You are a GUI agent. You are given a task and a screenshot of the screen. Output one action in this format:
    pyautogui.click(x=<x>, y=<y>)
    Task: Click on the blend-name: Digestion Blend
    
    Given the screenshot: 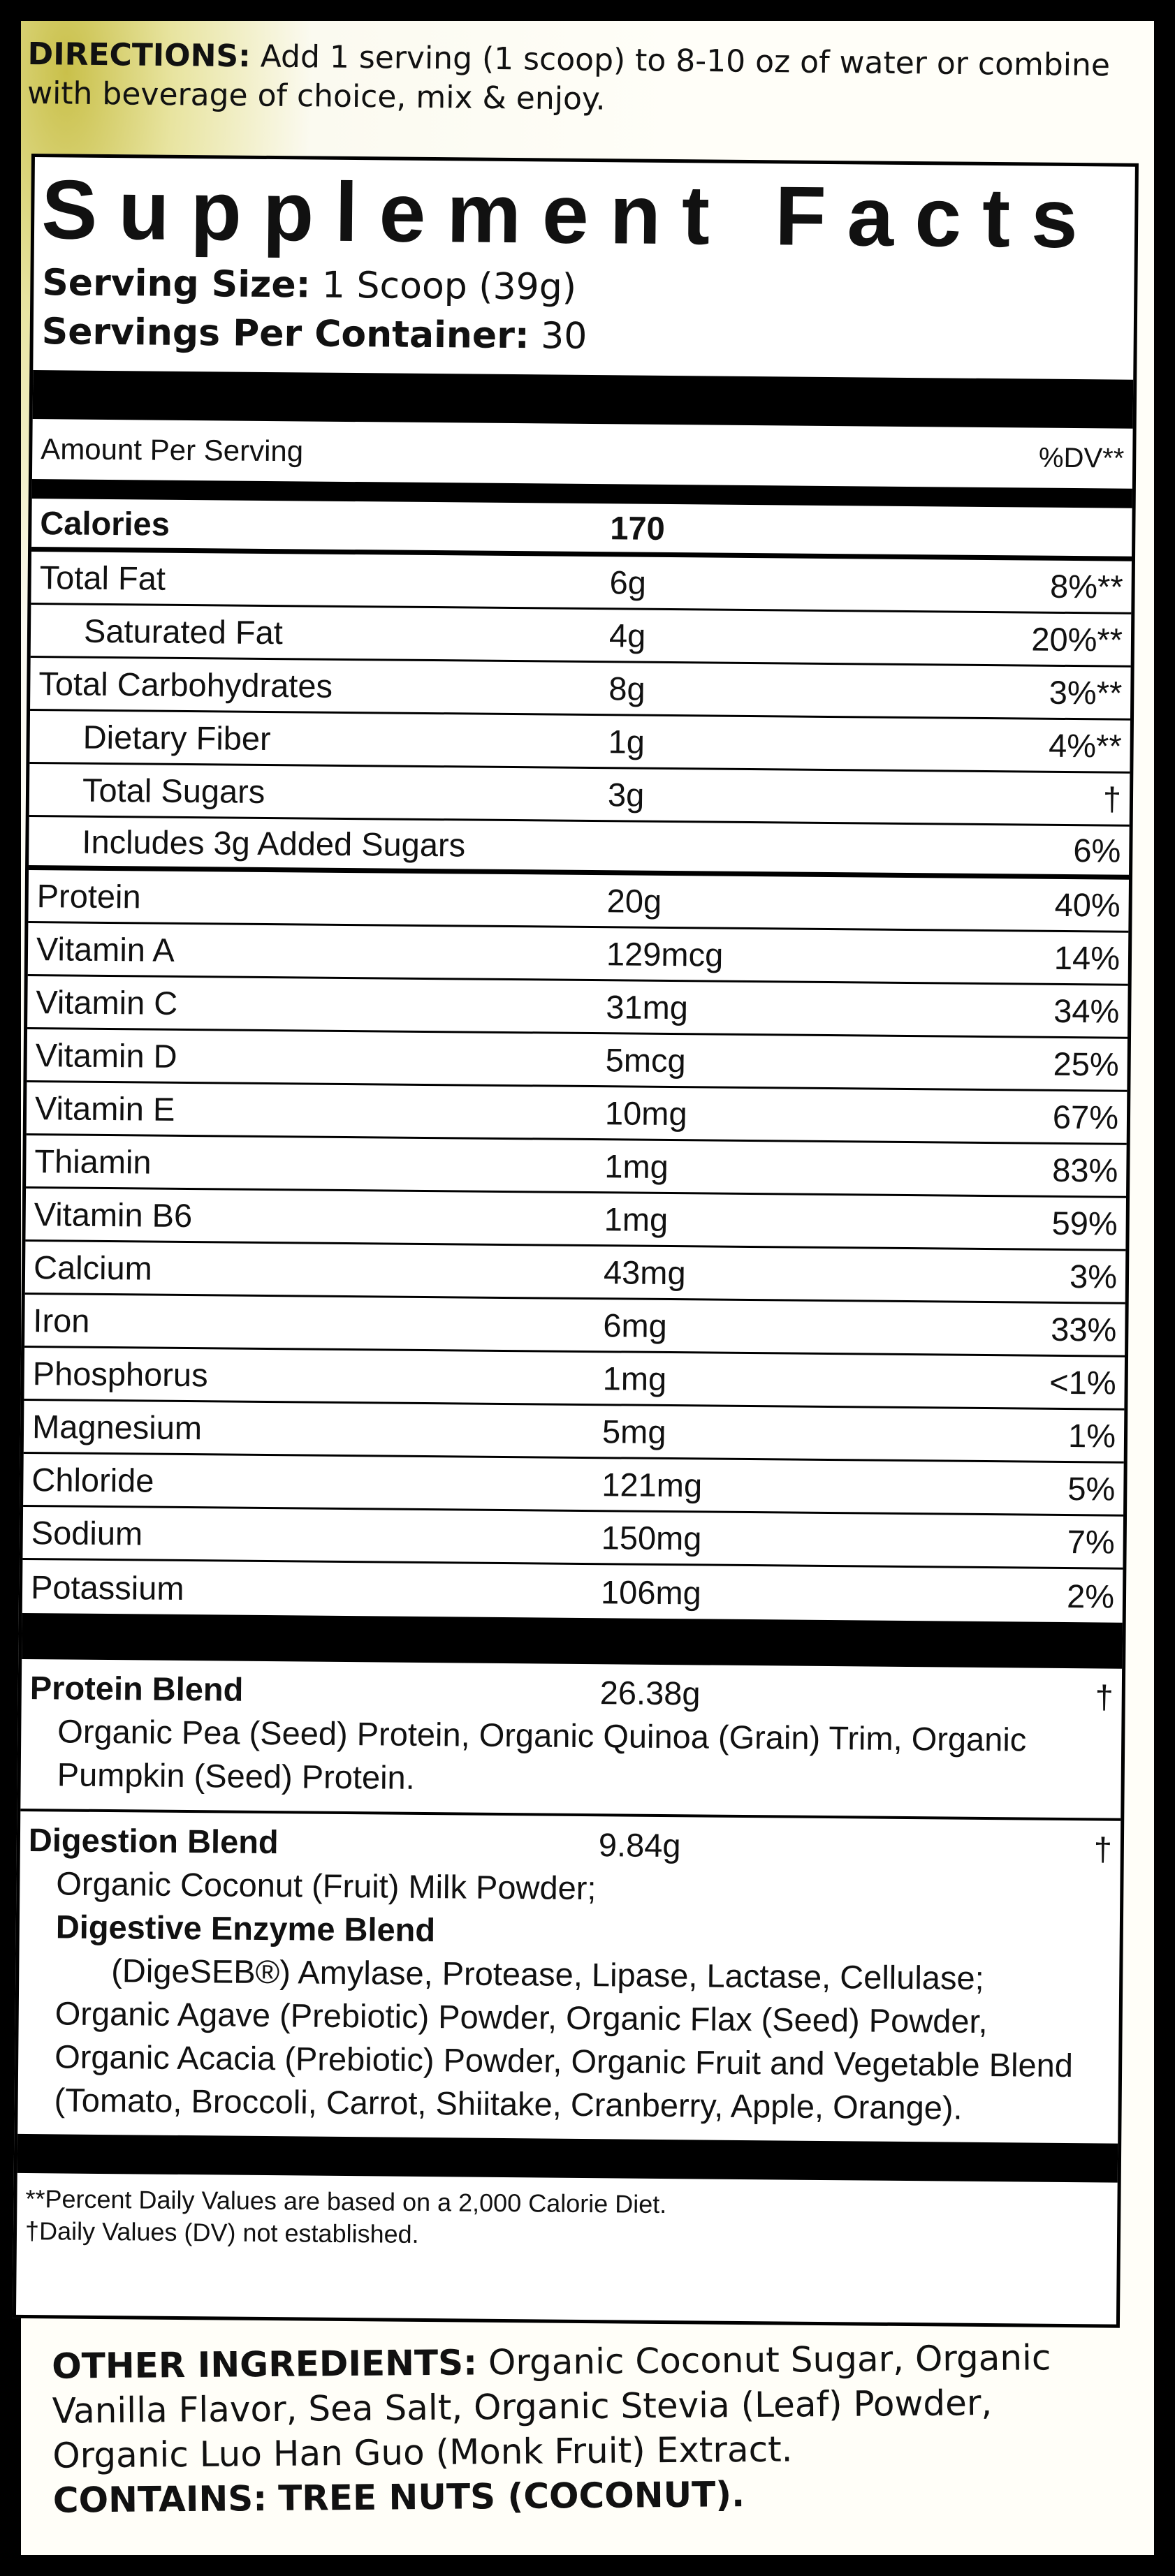 What is the action you would take?
    pyautogui.click(x=153, y=1841)
    